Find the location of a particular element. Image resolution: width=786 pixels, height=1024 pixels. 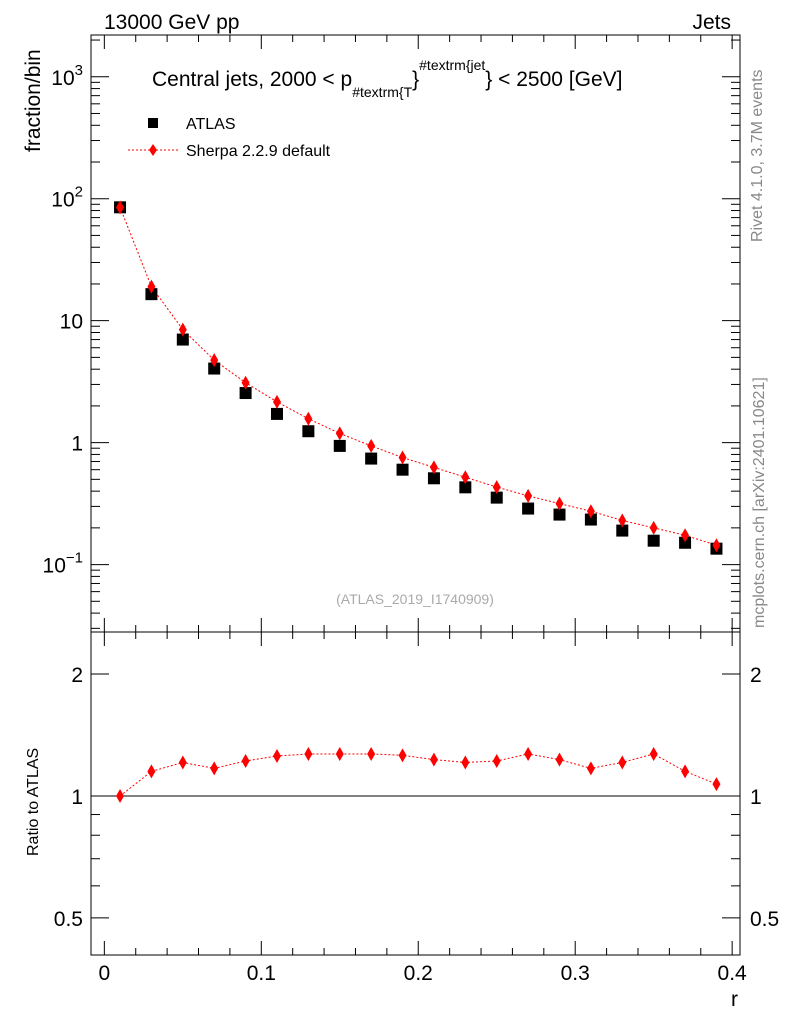

mcplots-label: mcplots.cern.ch [arXiv:2401.10621] is located at coordinates (759, 502).